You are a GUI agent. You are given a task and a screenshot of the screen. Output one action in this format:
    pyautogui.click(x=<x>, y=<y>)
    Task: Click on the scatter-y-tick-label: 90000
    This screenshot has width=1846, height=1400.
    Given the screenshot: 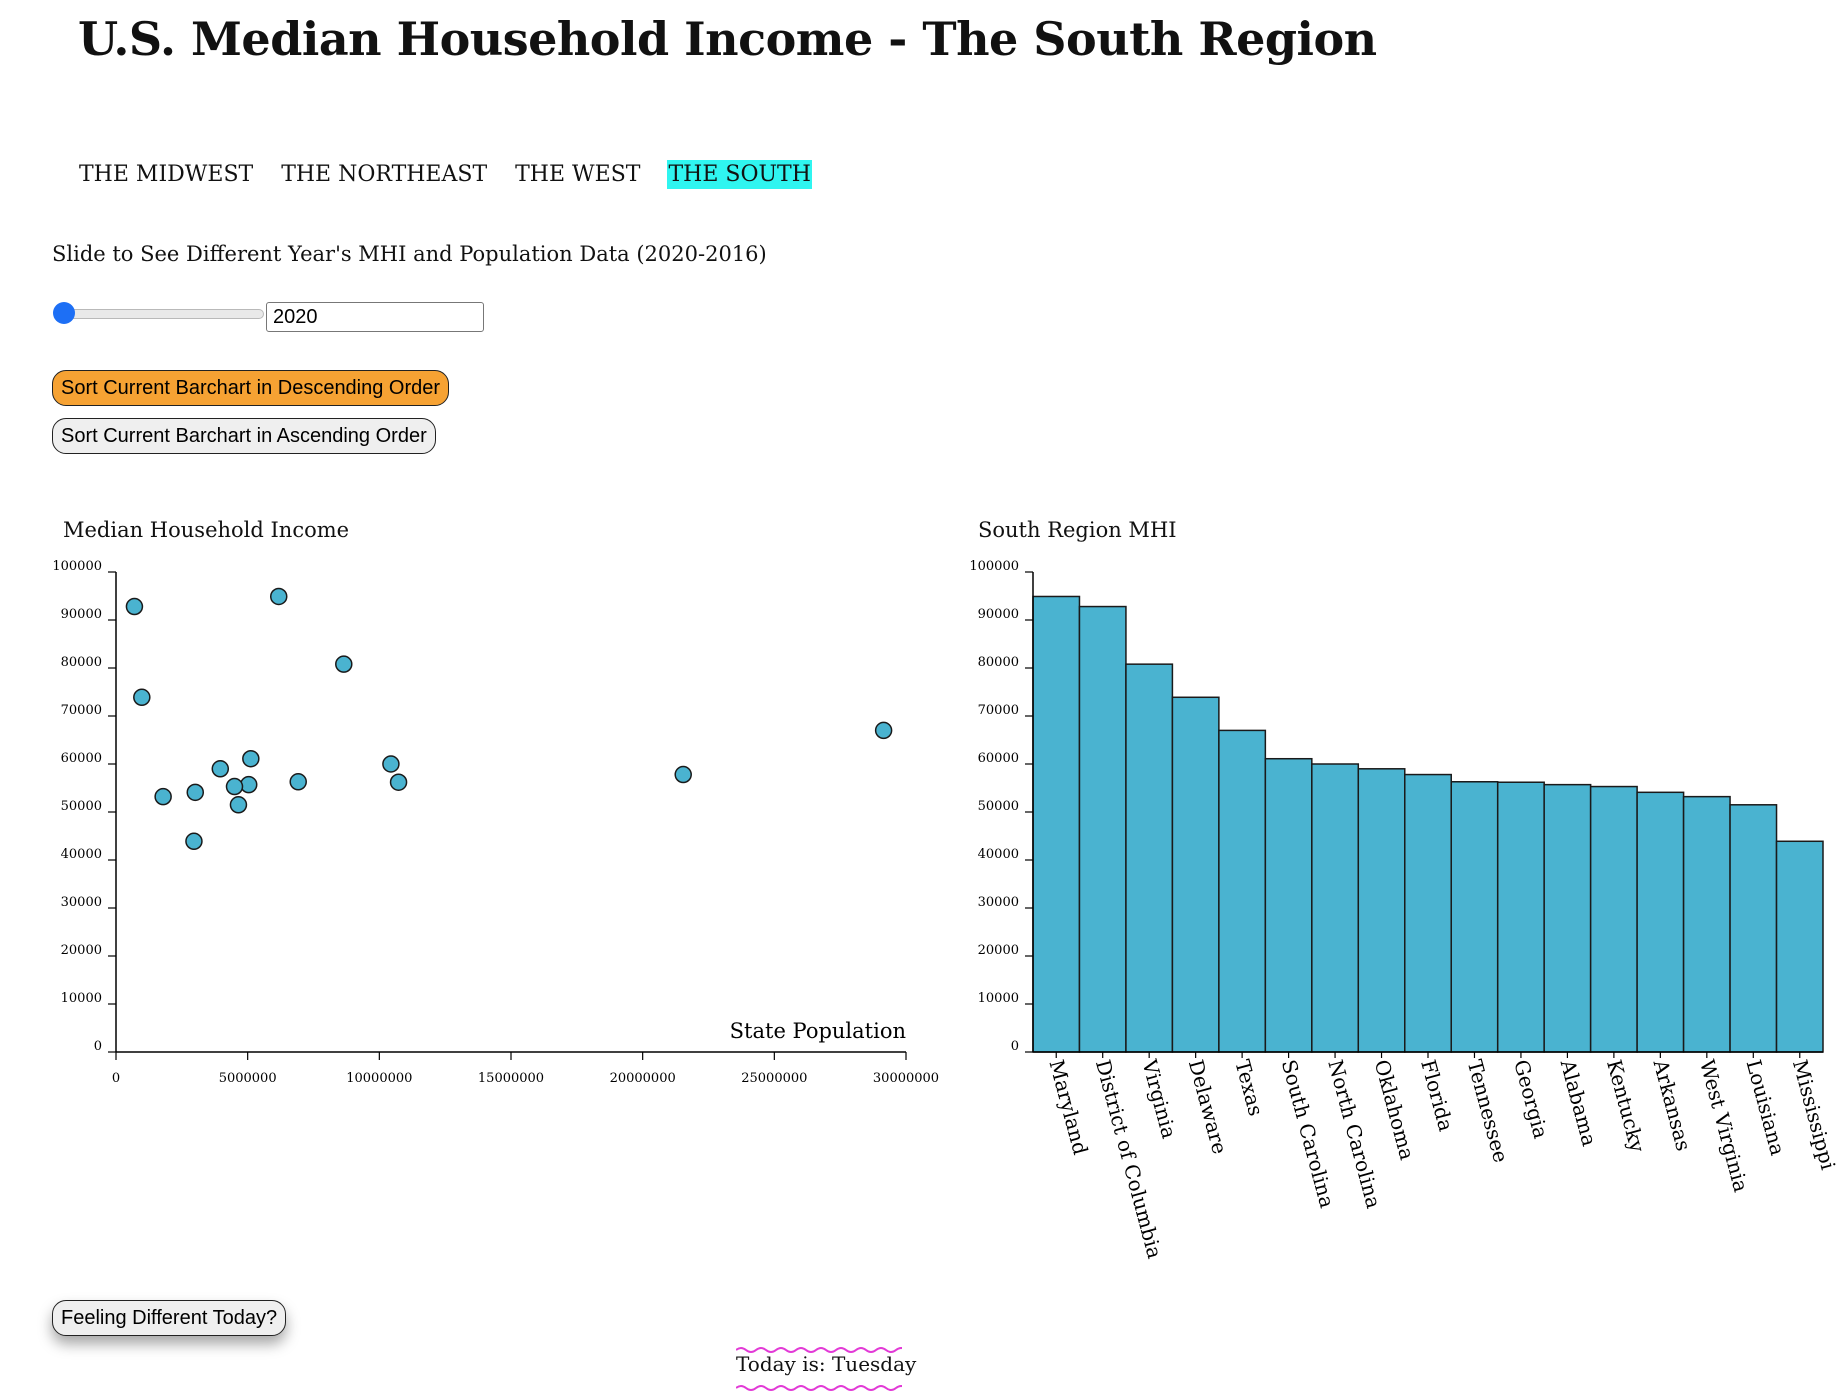 What is the action you would take?
    pyautogui.click(x=81, y=614)
    